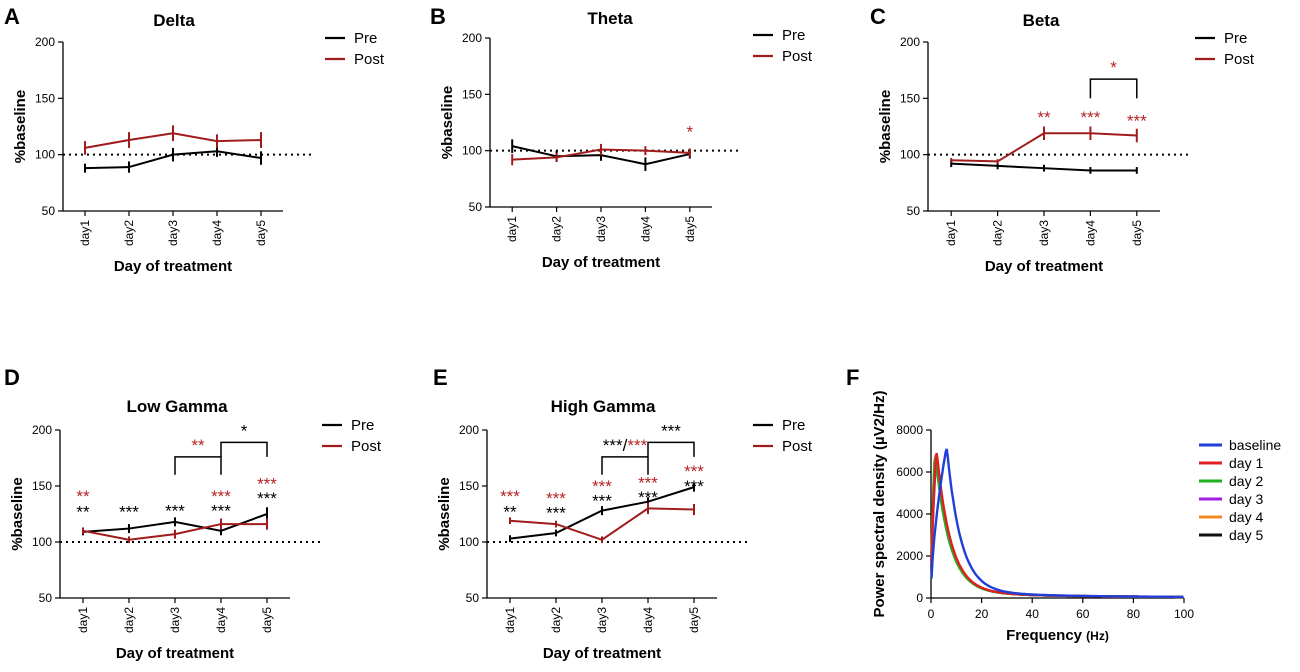 The height and width of the screenshot is (672, 1300). Describe the element at coordinates (610, 18) in the screenshot. I see `panel-title: Theta` at that location.